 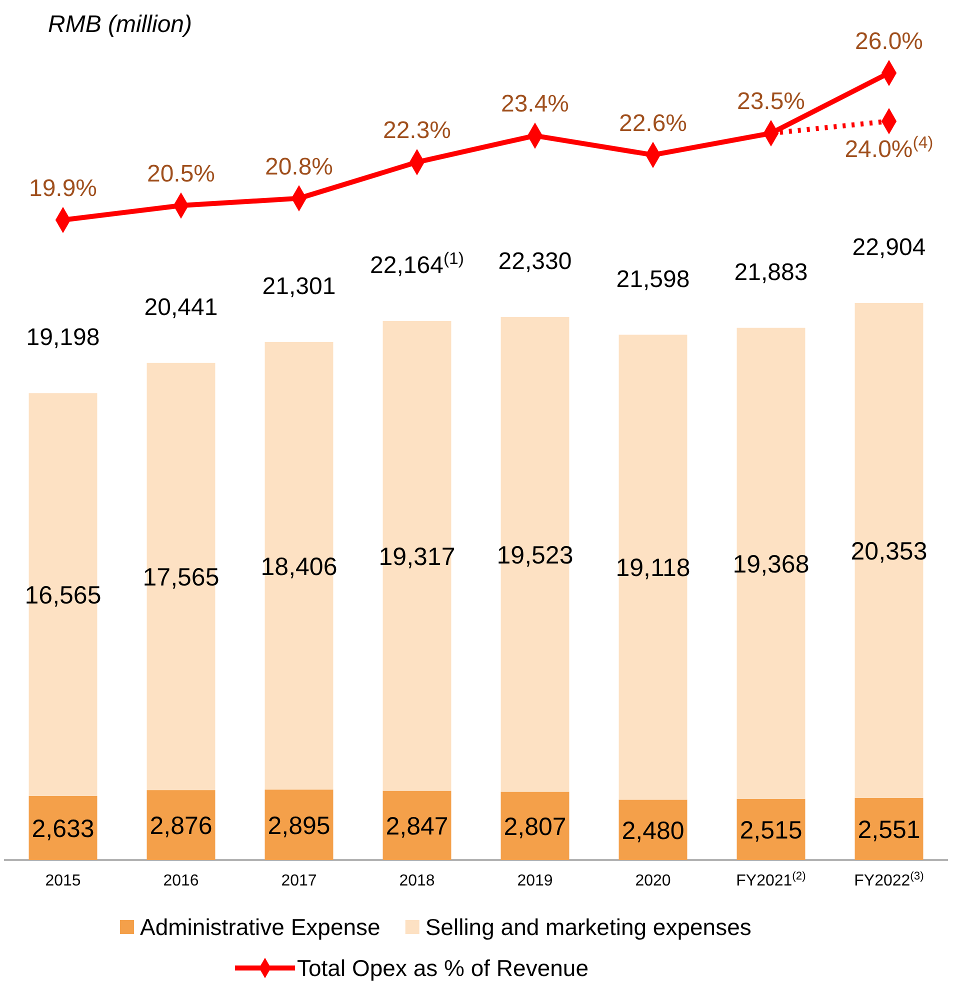 I want to click on data-label: 2,480, so click(x=653, y=830).